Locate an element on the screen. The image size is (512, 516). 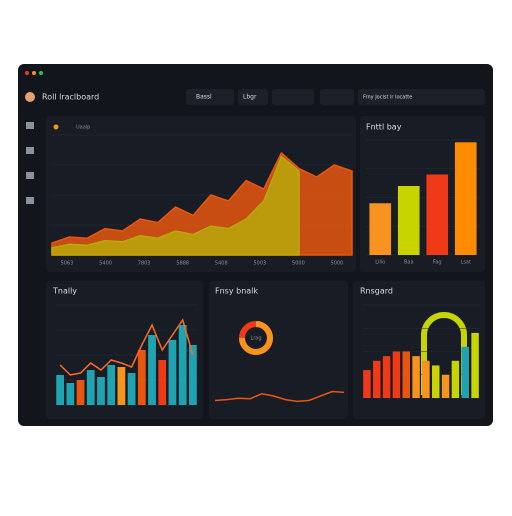
x-tick-label: Lsat is located at coordinates (466, 263).